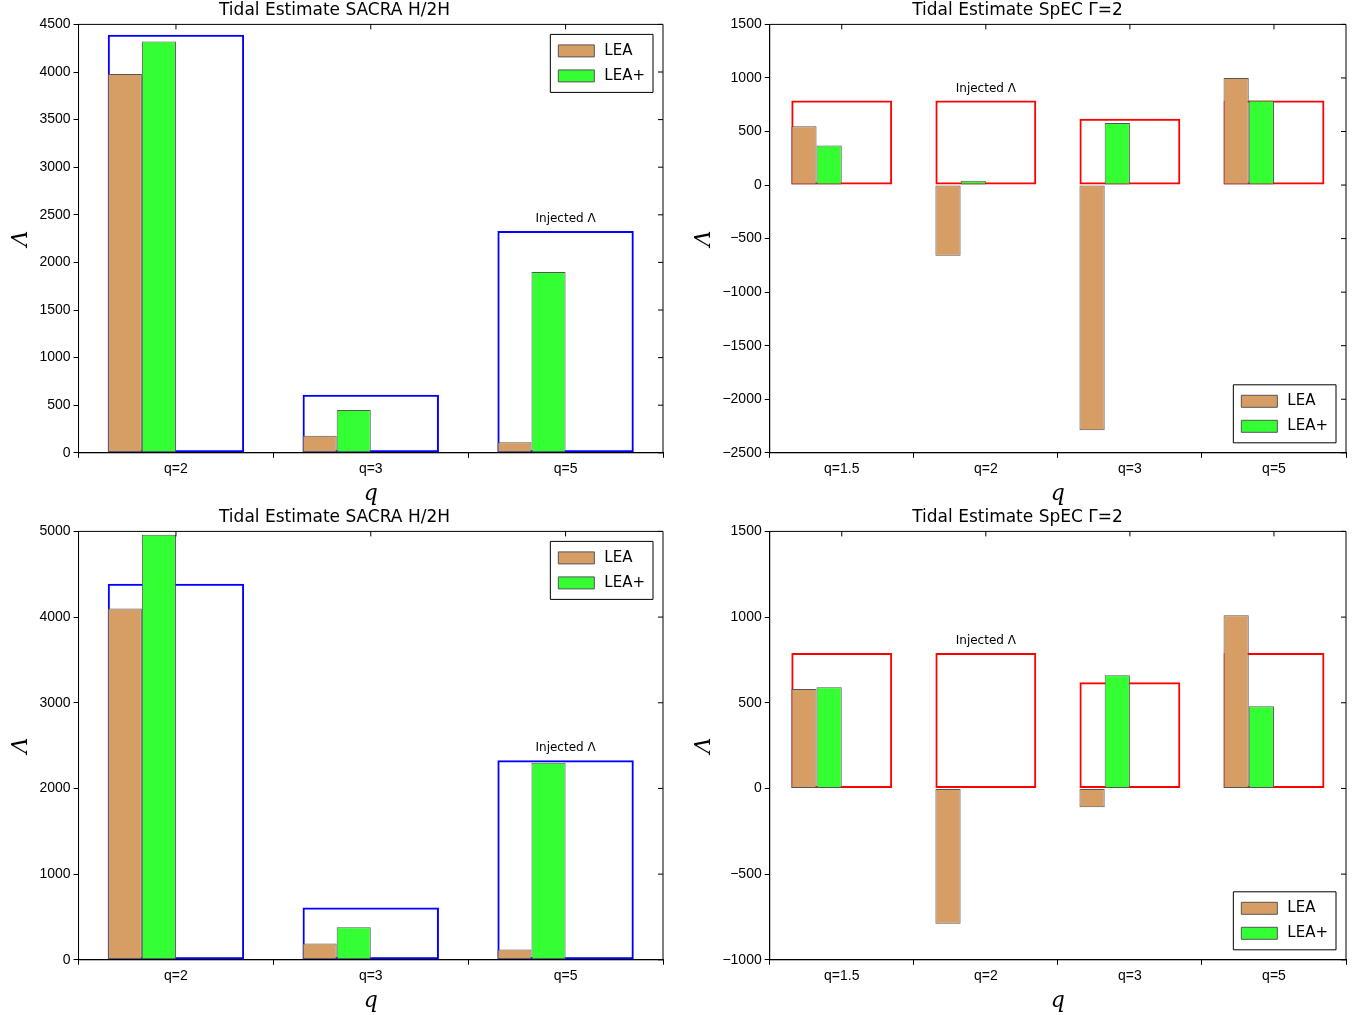 The image size is (1367, 1015). Describe the element at coordinates (55, 23) in the screenshot. I see `y-tick-label: 4500` at that location.